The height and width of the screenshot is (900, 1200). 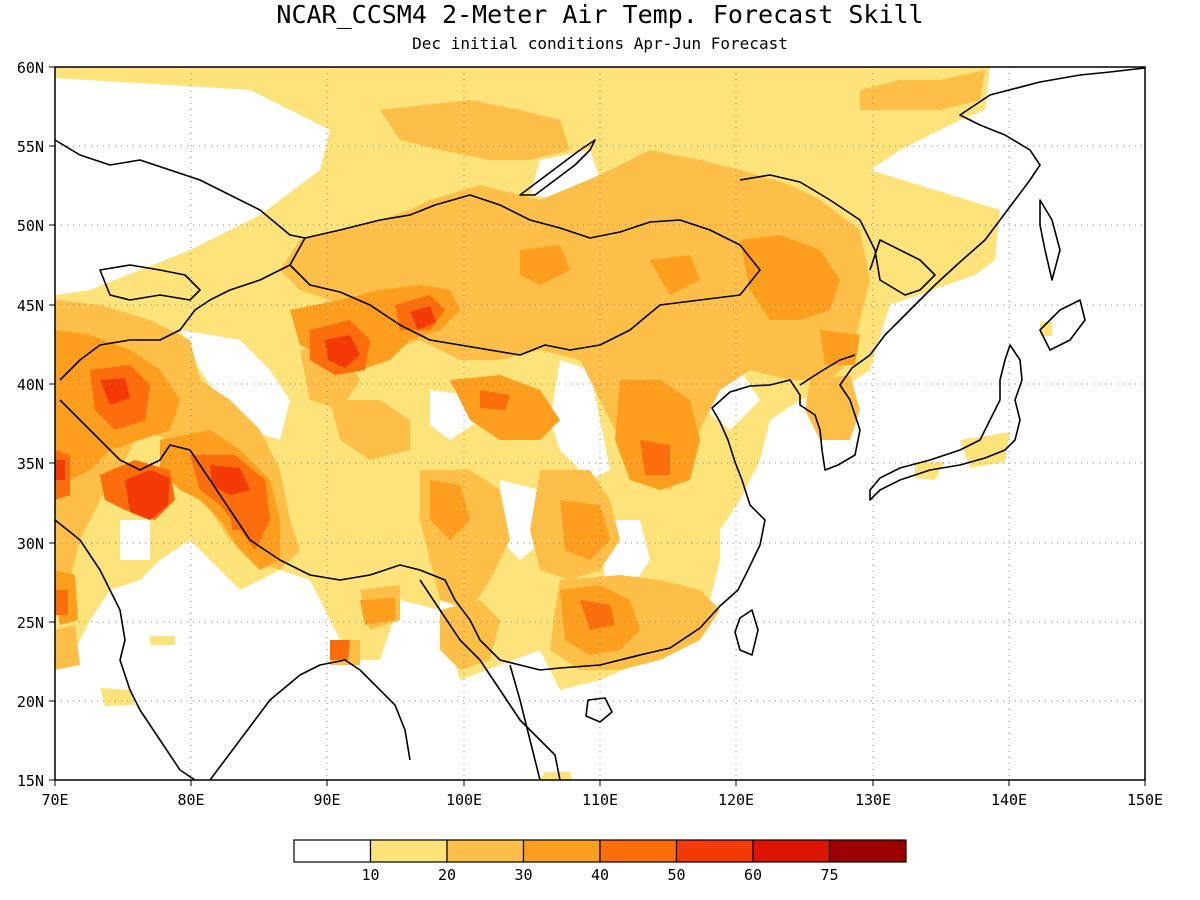 I want to click on sakhalin-coastline, so click(x=1050, y=240).